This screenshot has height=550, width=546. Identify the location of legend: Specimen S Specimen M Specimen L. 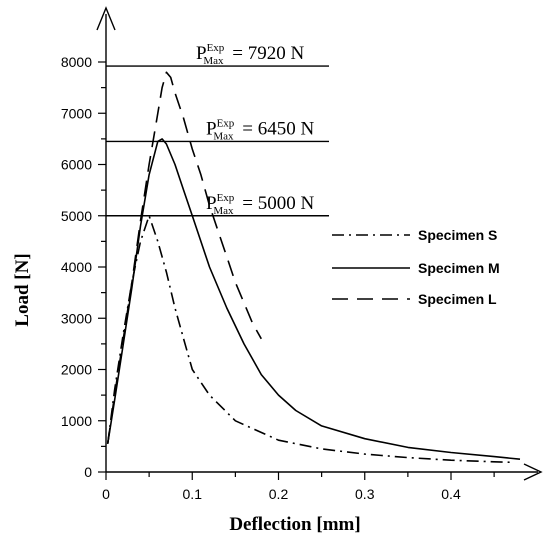
(416, 267).